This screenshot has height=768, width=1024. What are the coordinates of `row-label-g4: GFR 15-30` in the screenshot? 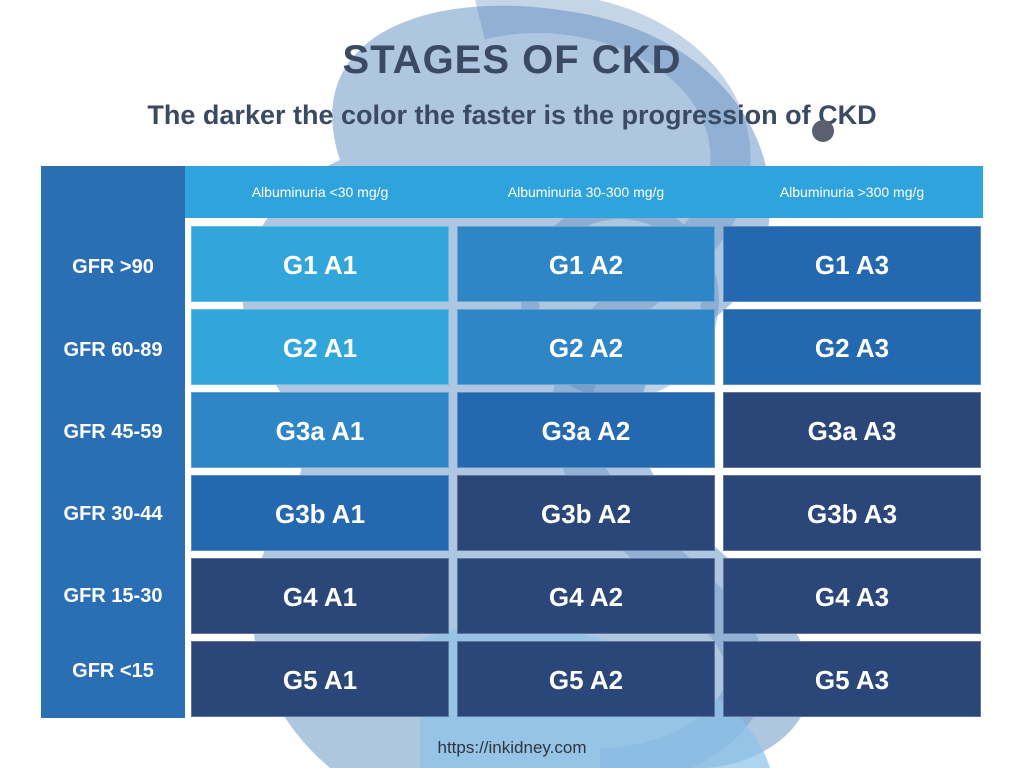 It's located at (113, 596).